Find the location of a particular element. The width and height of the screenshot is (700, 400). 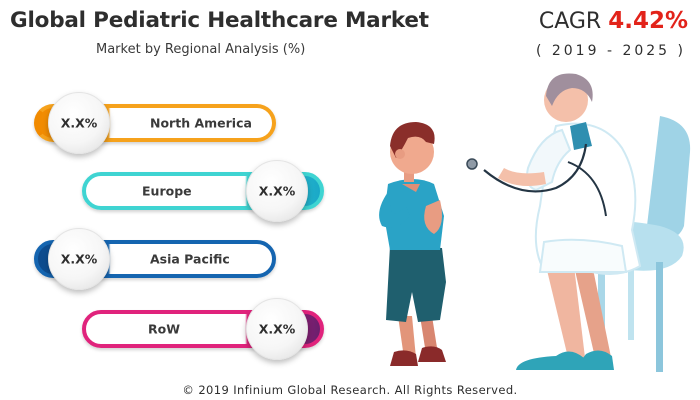

cagr-value: 4.42% is located at coordinates (648, 21).